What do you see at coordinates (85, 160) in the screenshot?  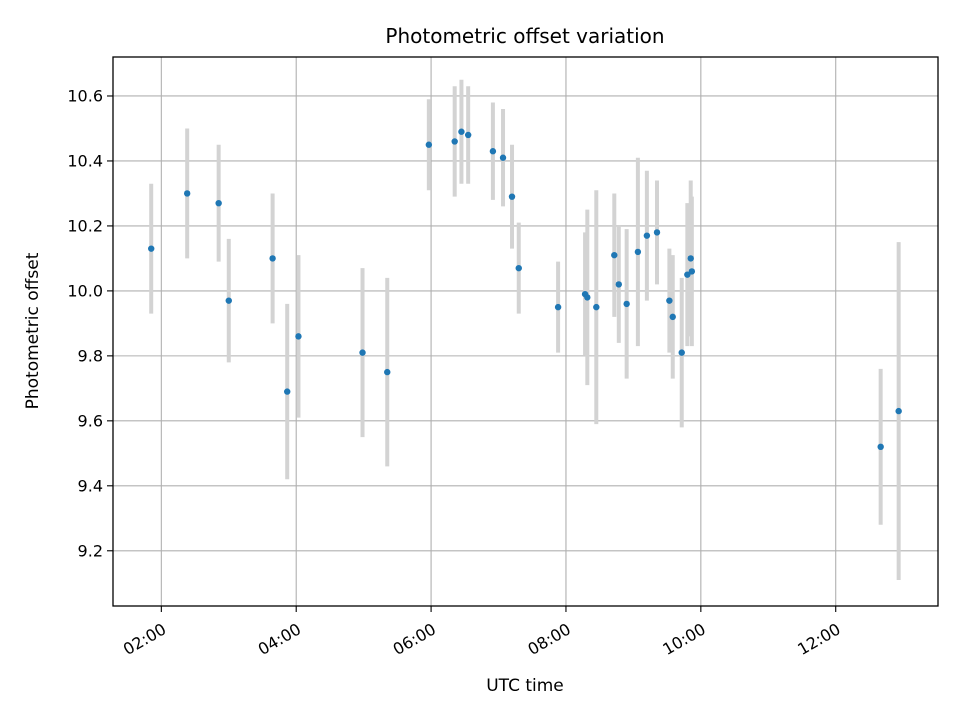 I see `y-tick-label: 10.4` at bounding box center [85, 160].